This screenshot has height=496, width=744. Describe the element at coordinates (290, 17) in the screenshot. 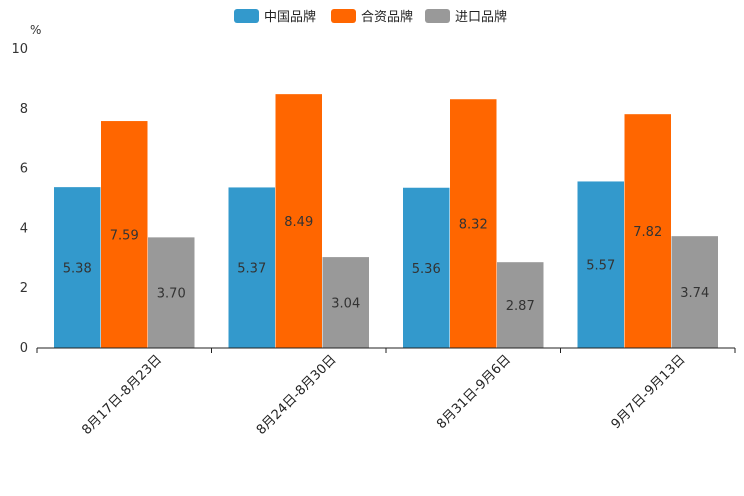

I see `legend-label: 中国品牌` at that location.